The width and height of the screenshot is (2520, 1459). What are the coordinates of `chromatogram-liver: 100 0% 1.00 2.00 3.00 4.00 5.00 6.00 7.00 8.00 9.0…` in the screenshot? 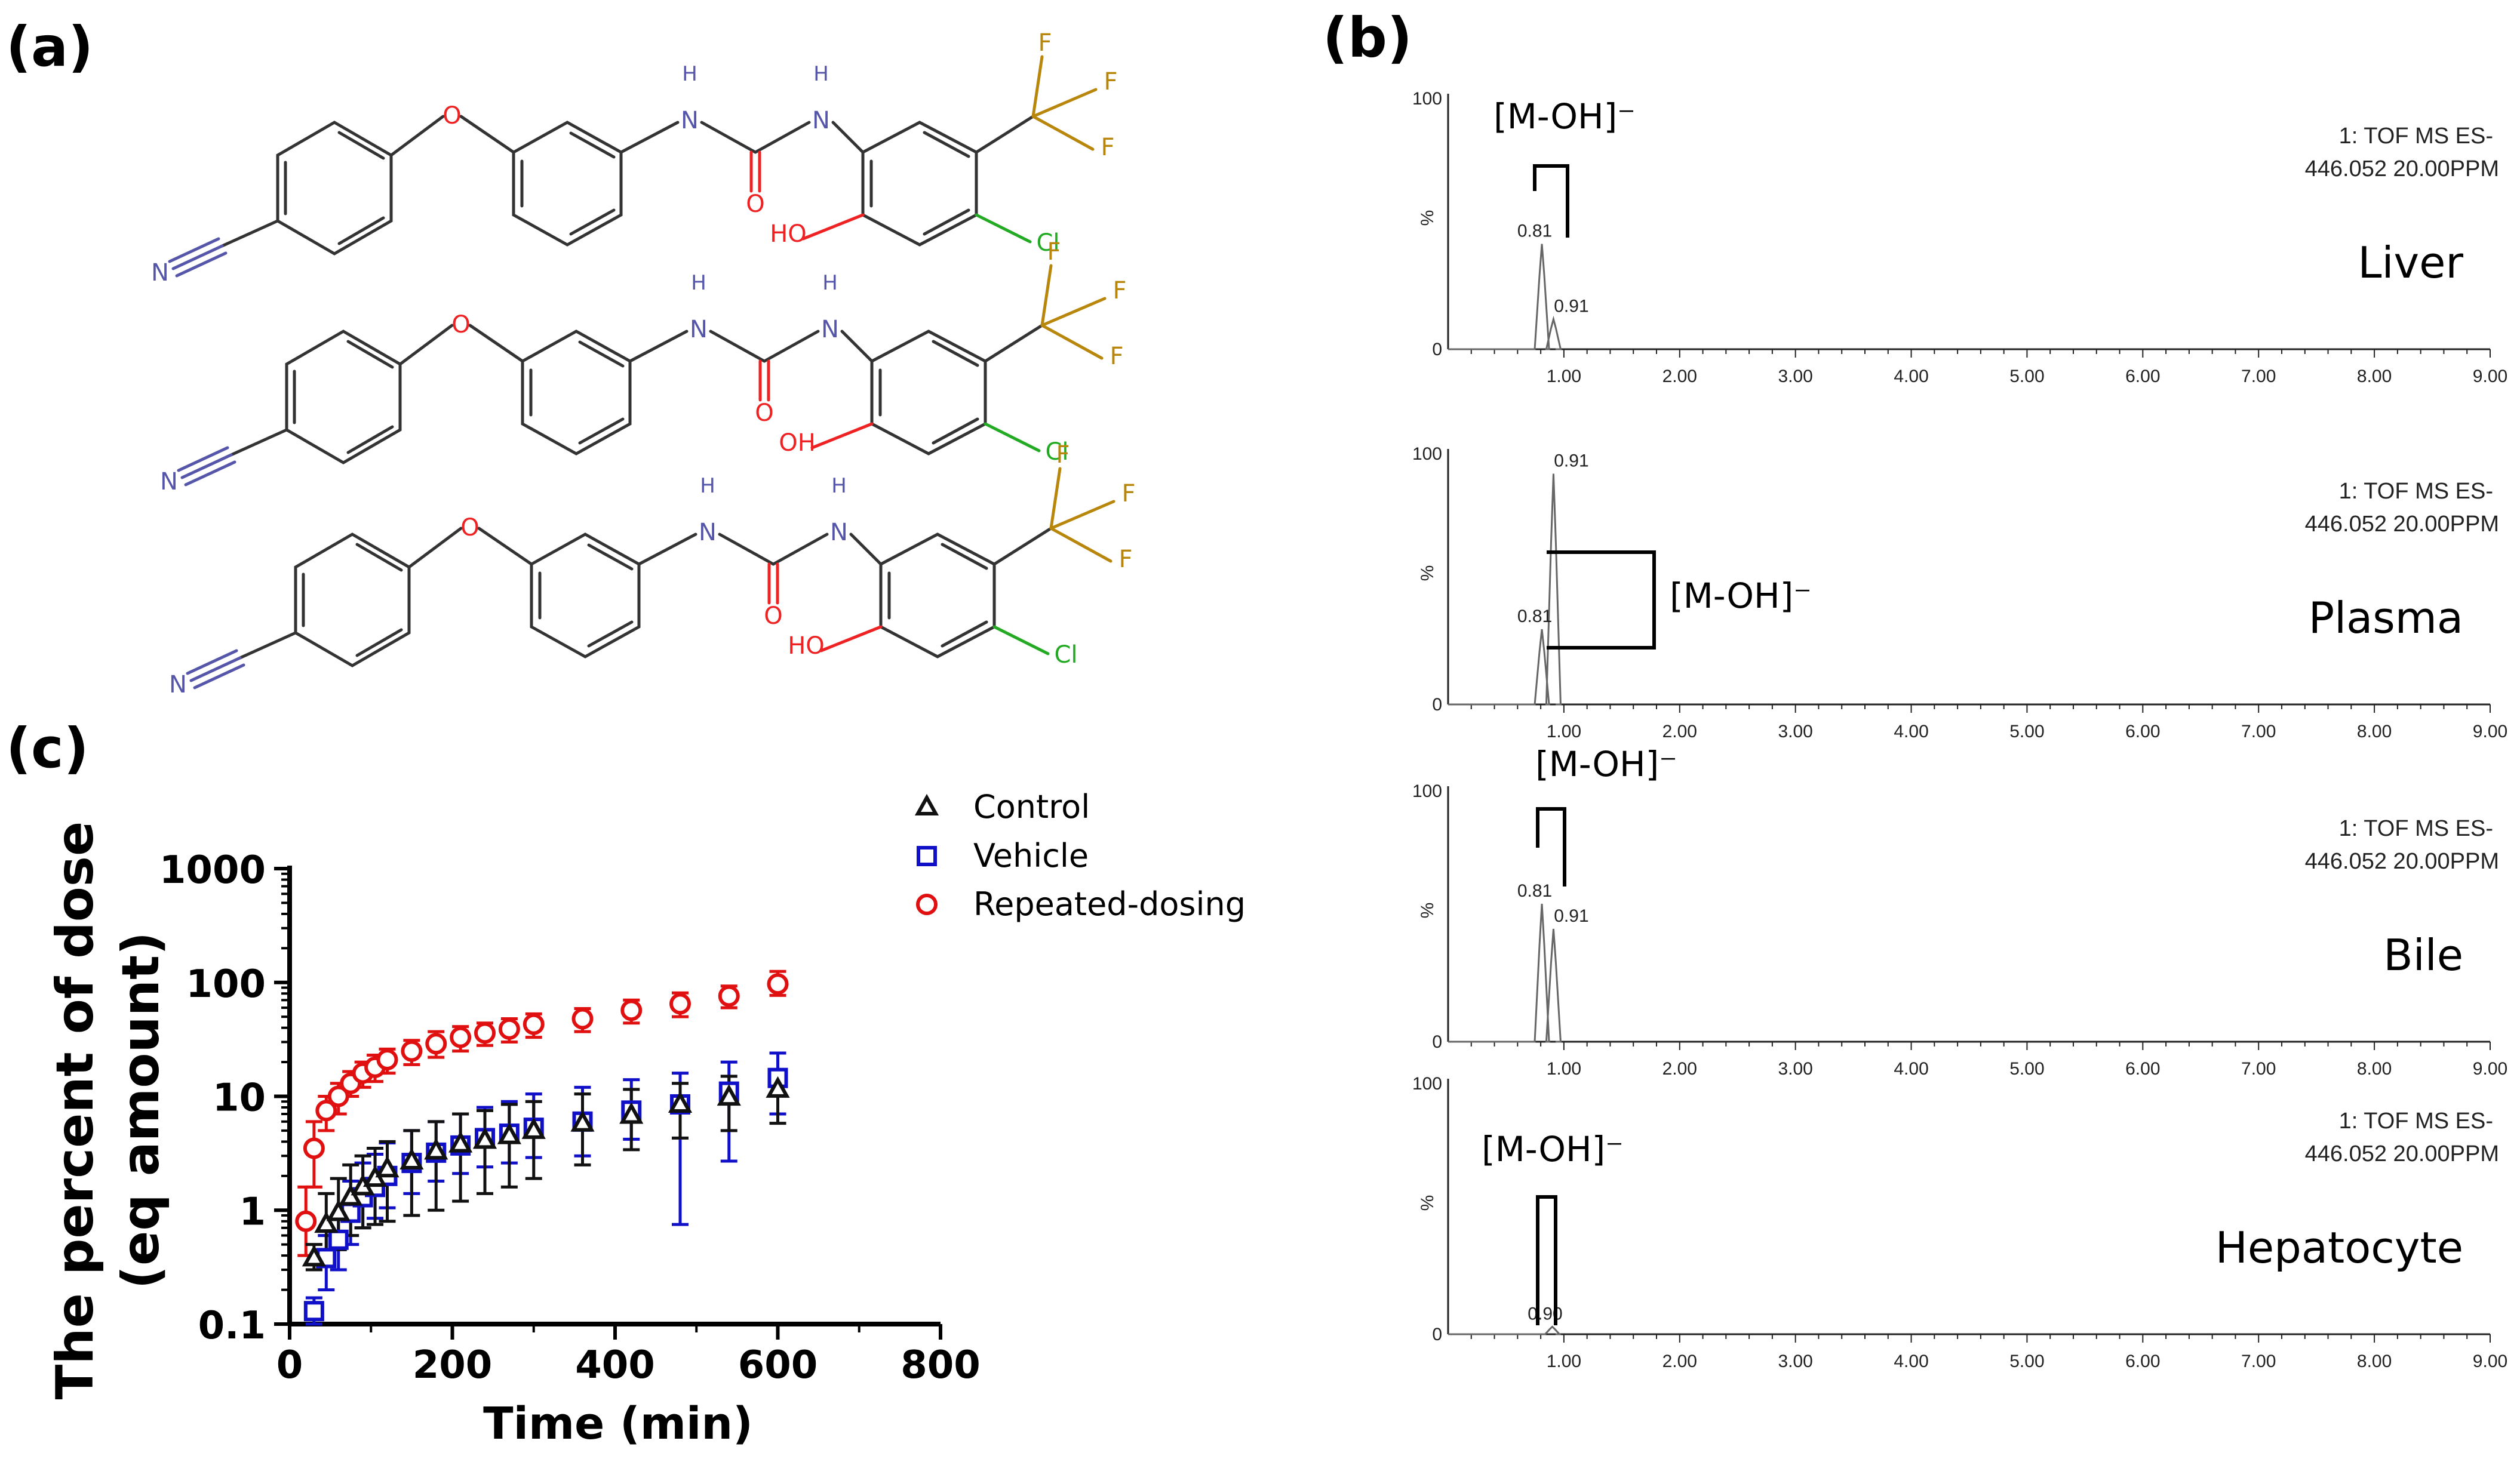 It's located at (1959, 237).